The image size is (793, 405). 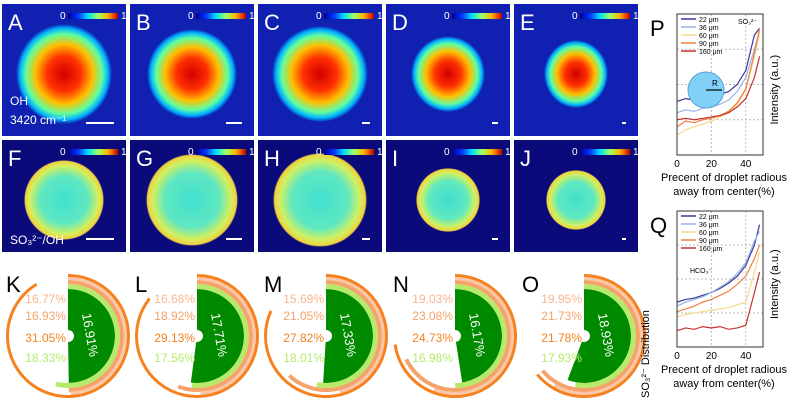 What do you see at coordinates (677, 164) in the screenshot?
I see `x-tick-label: 0` at bounding box center [677, 164].